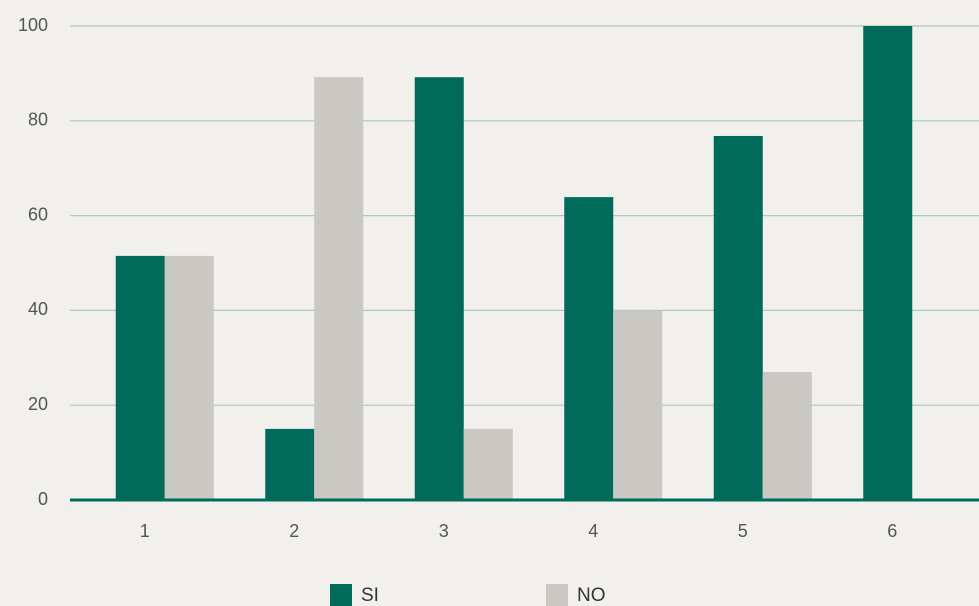 This screenshot has height=606, width=979. I want to click on y-tick-label: 20, so click(38, 404).